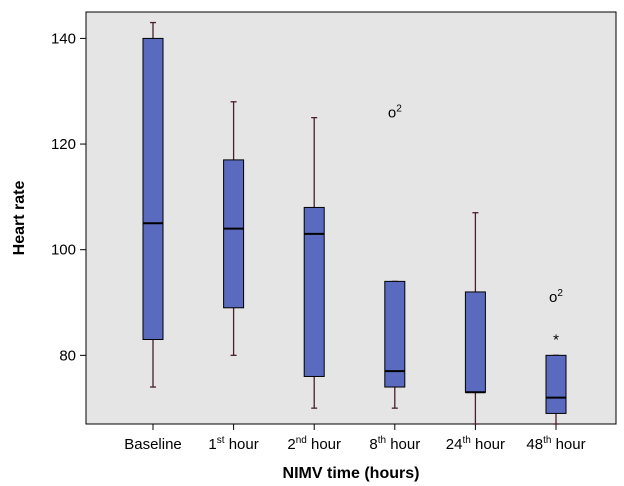 The height and width of the screenshot is (486, 624). I want to click on x-axis-title: NIMV time (hours), so click(351, 473).